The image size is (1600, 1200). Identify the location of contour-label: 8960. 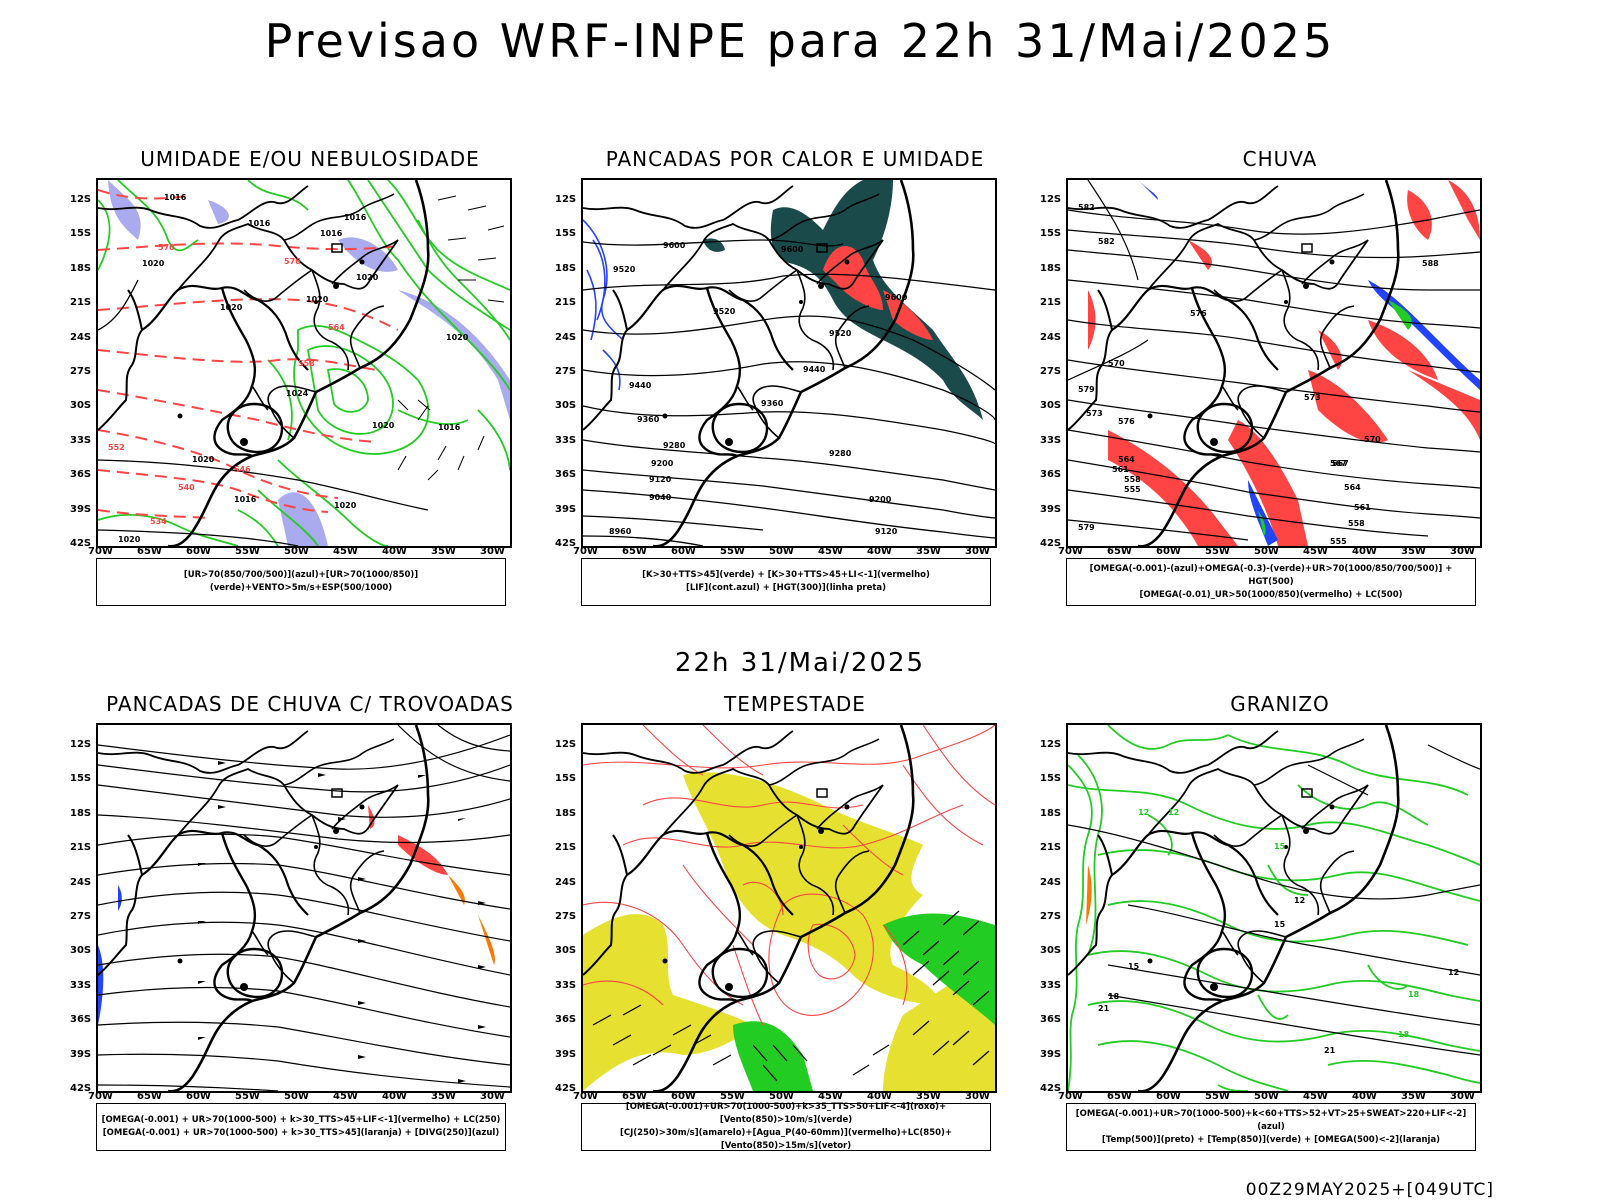
(620, 531).